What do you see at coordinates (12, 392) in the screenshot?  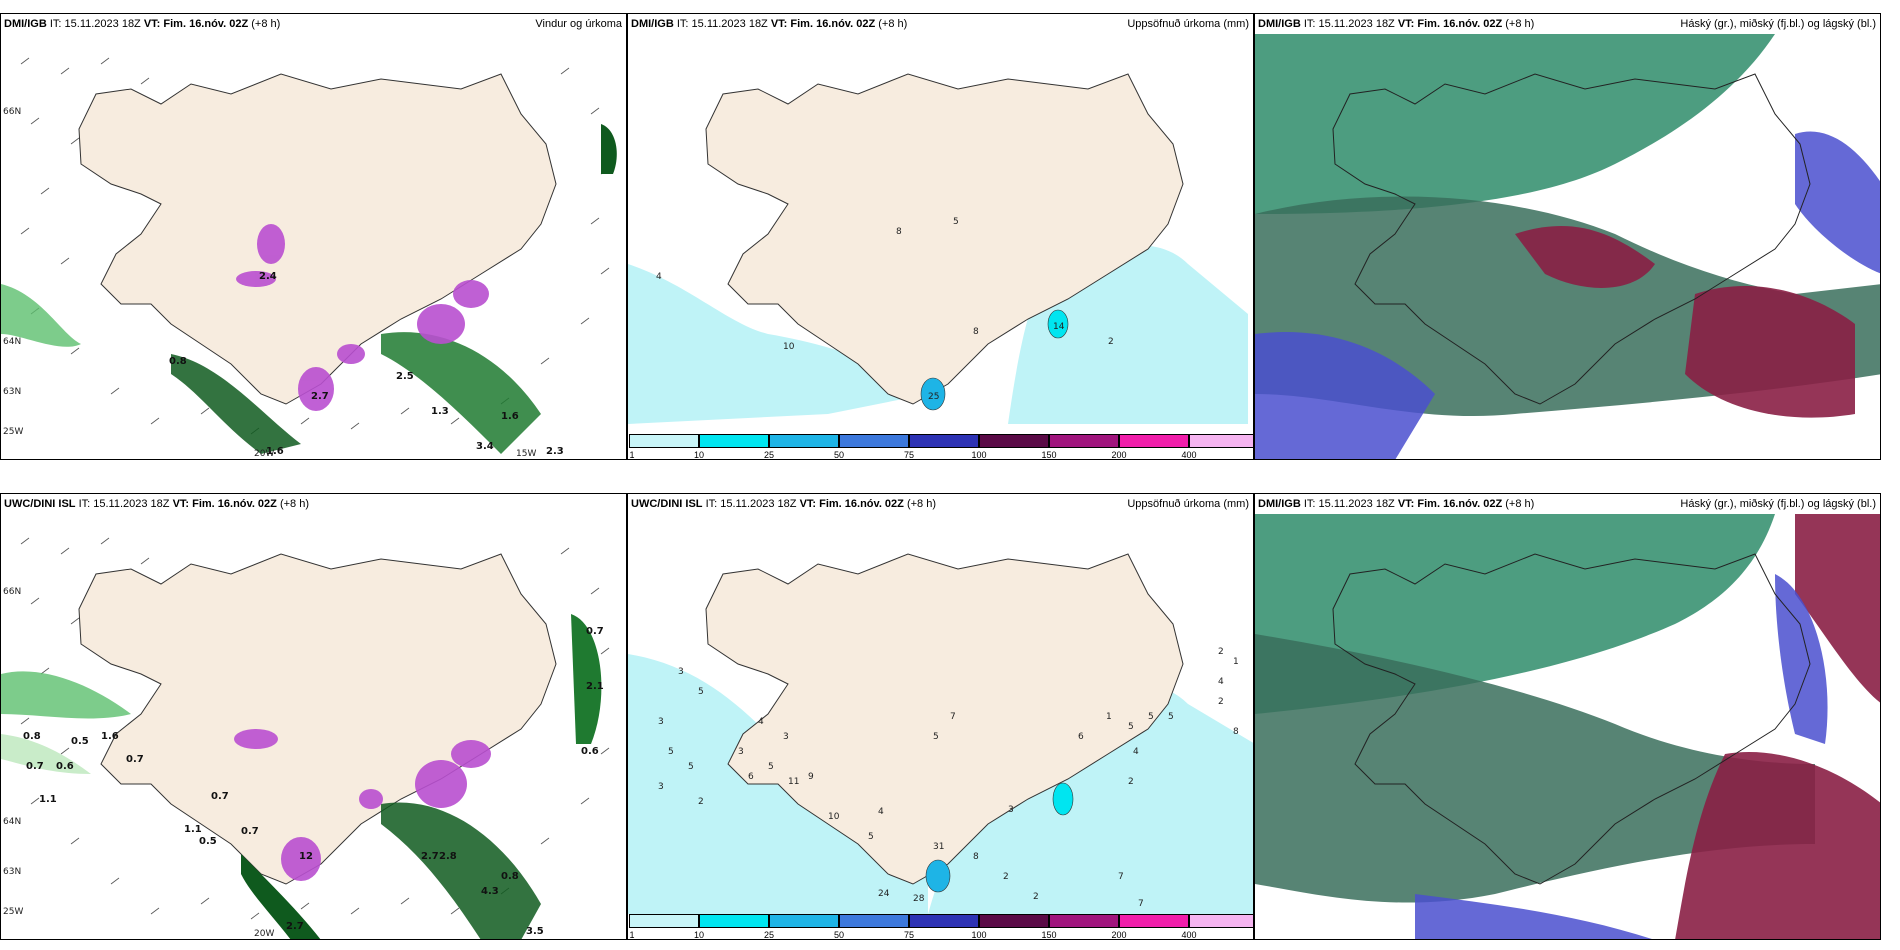 I see `lat-label: 63N` at bounding box center [12, 392].